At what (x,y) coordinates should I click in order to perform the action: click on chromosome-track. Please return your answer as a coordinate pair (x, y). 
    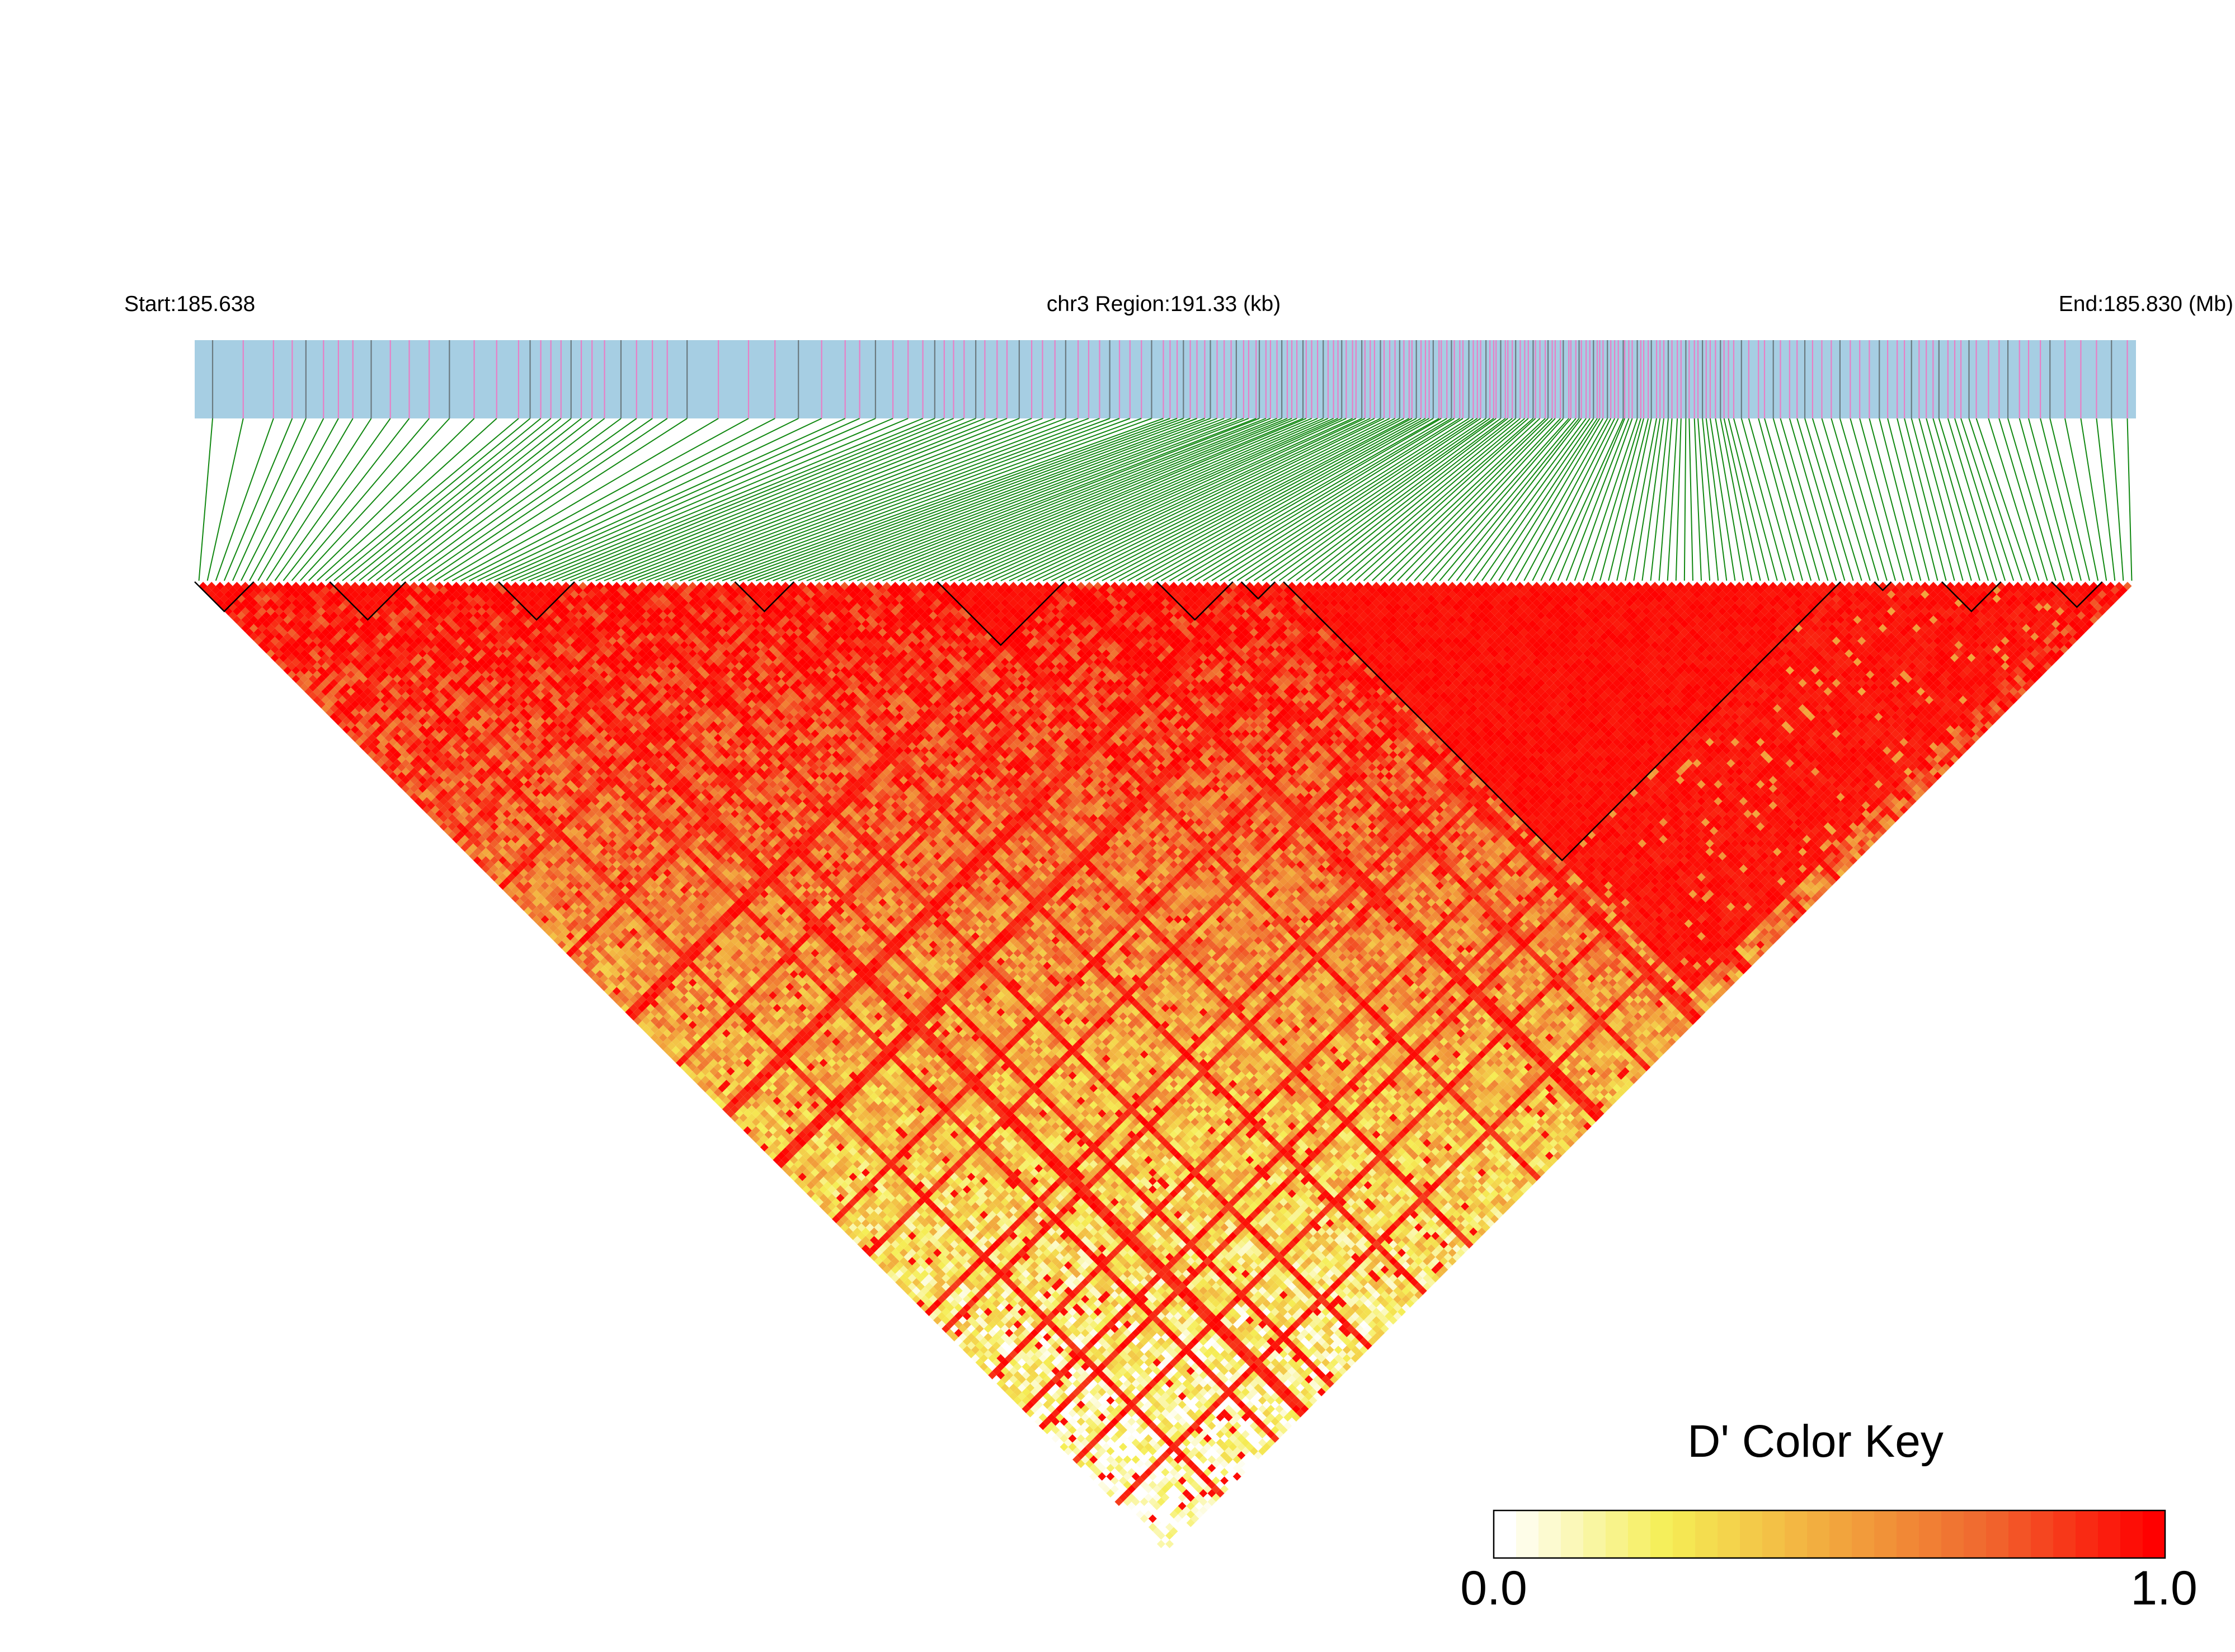
    Looking at the image, I should click on (1165, 379).